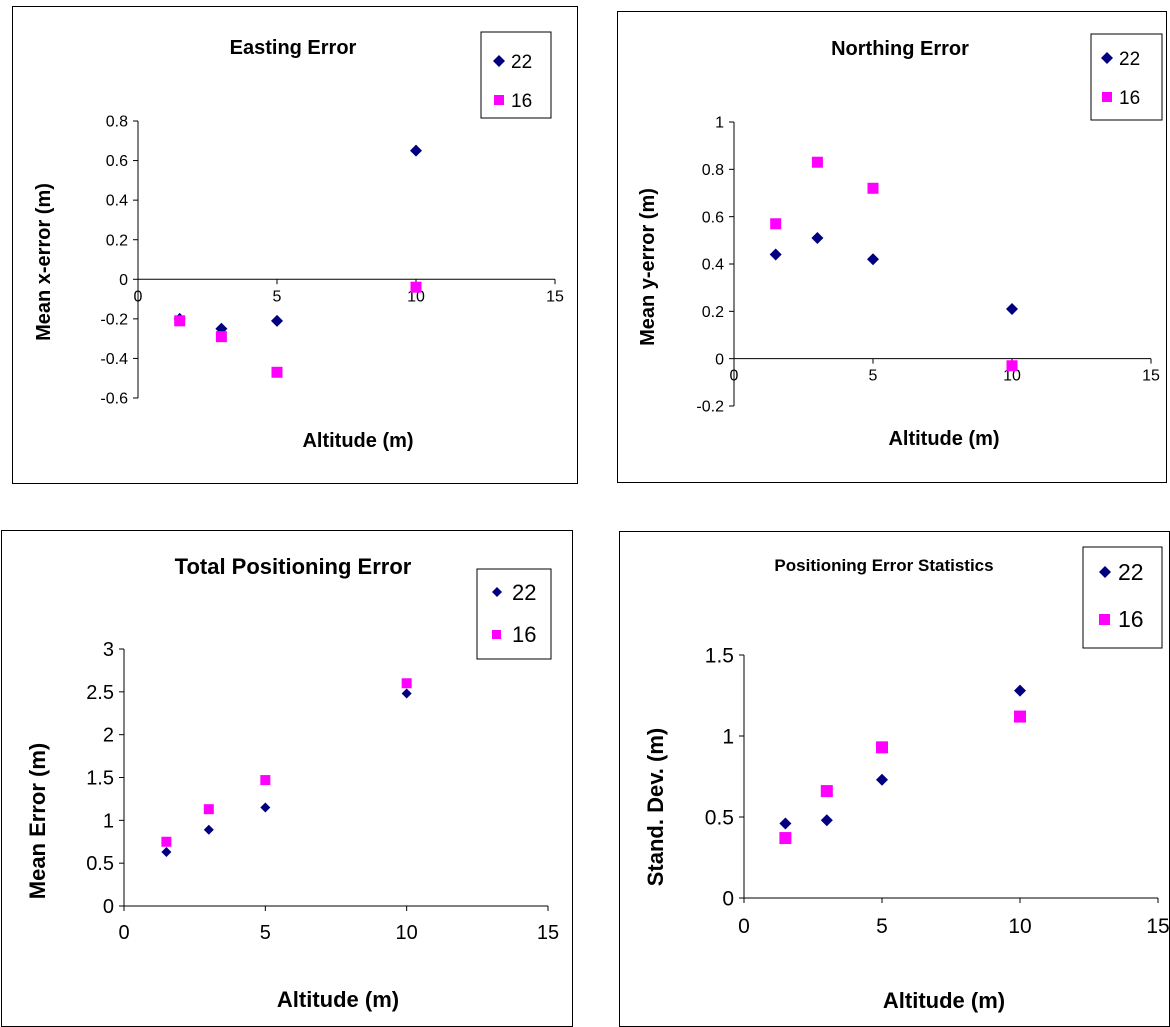  What do you see at coordinates (44, 262) in the screenshot?
I see `y-axis-label: Mean x-error (m)` at bounding box center [44, 262].